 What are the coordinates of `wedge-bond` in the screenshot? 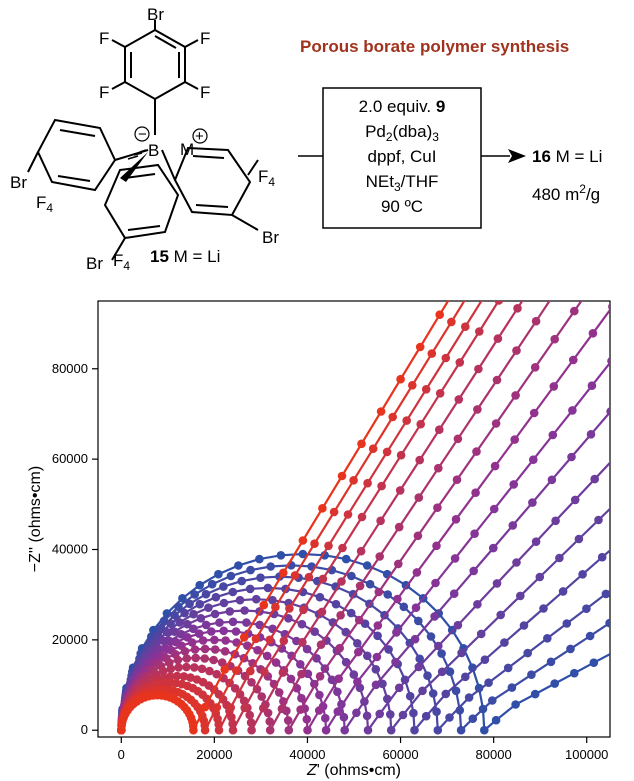 It's located at (134, 167).